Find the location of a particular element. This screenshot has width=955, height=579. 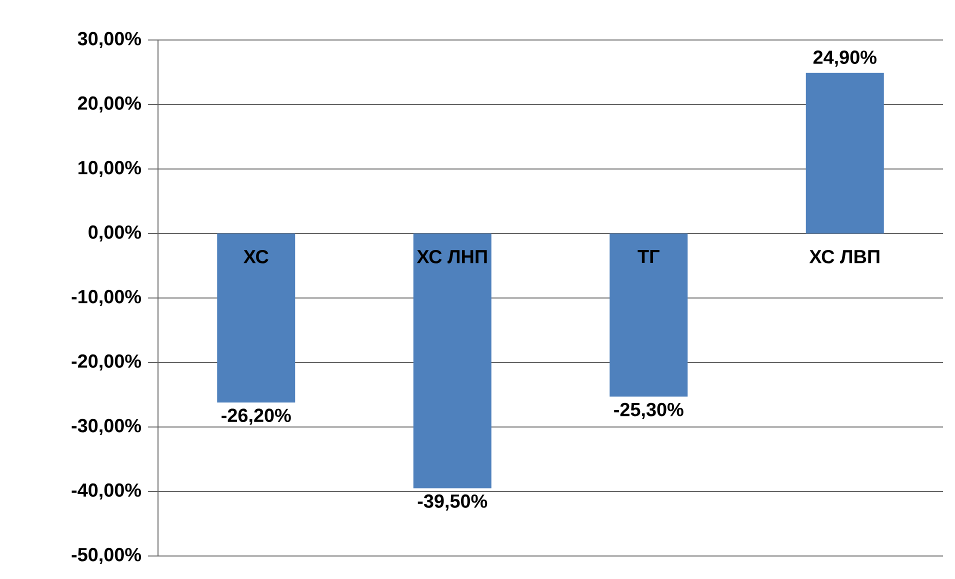

y-tick-label: 10,00% is located at coordinates (110, 169).